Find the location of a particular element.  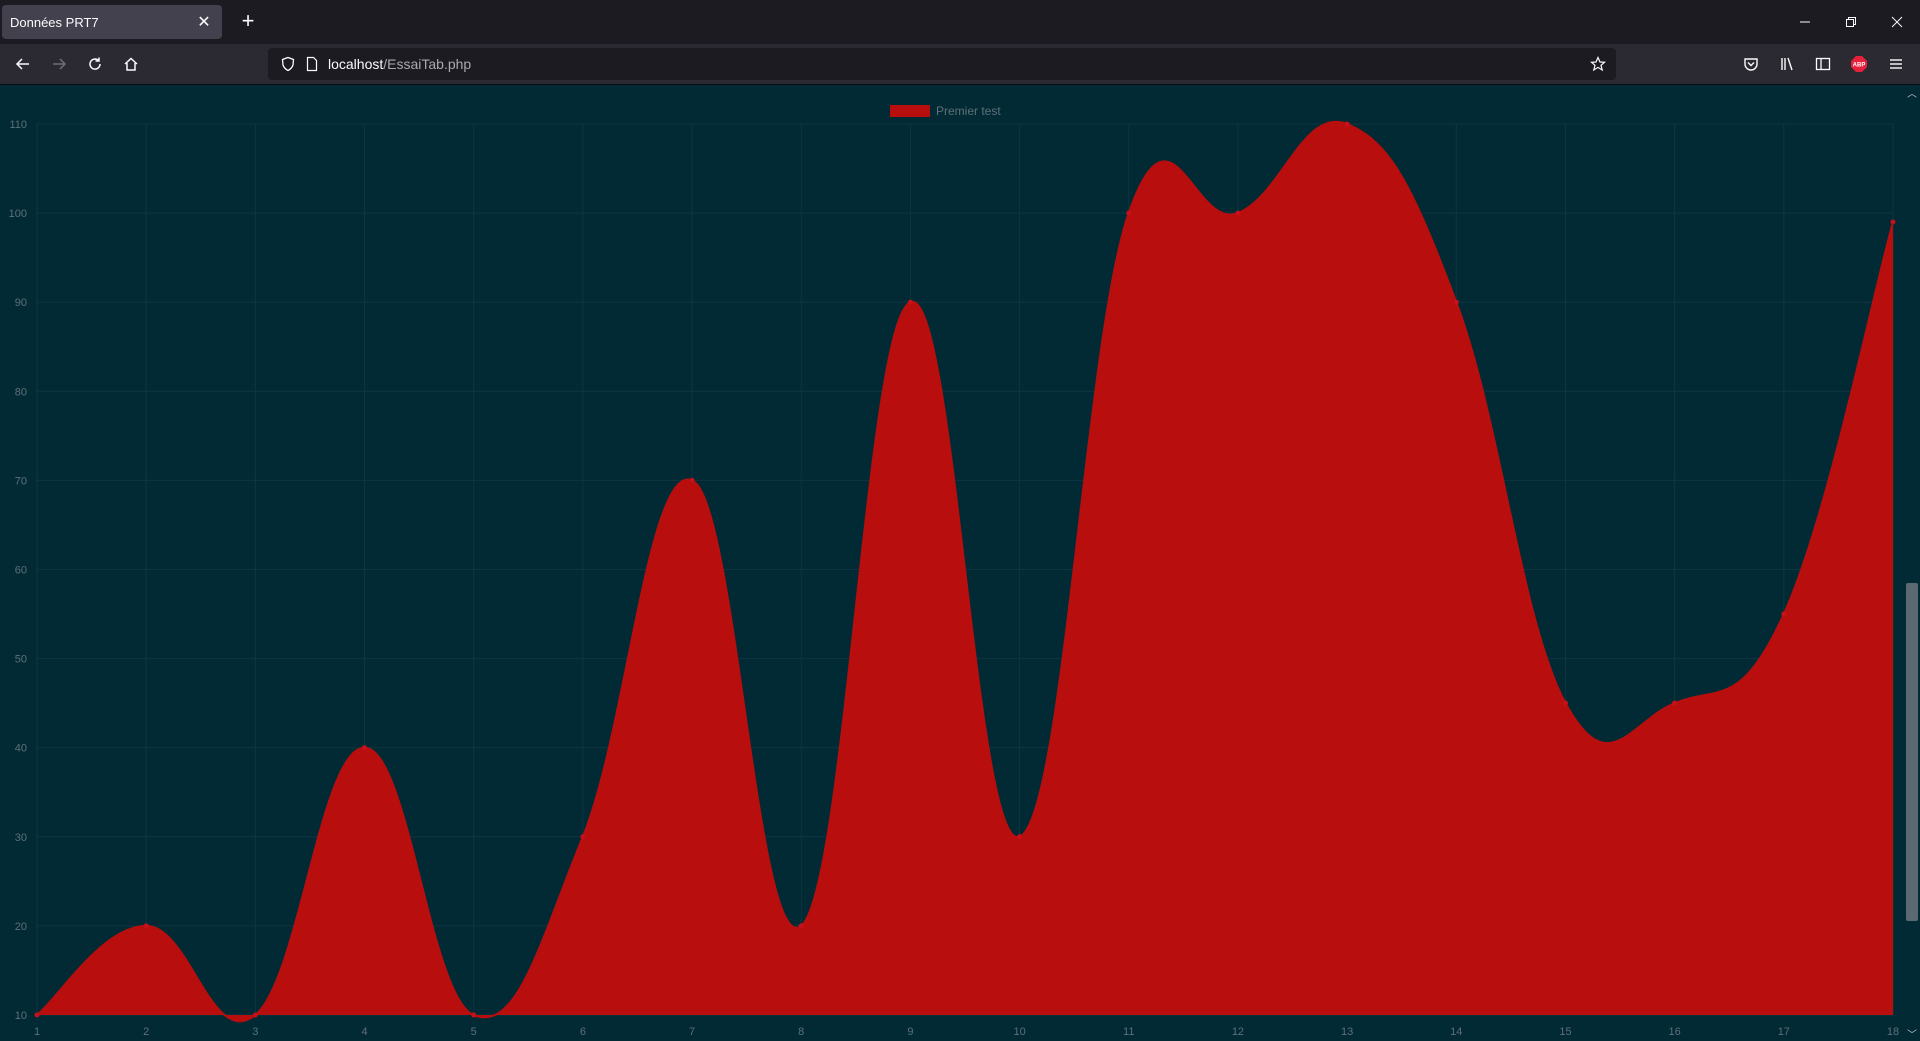

url-bar: localhost/EssaiTab.php is located at coordinates (942, 64).